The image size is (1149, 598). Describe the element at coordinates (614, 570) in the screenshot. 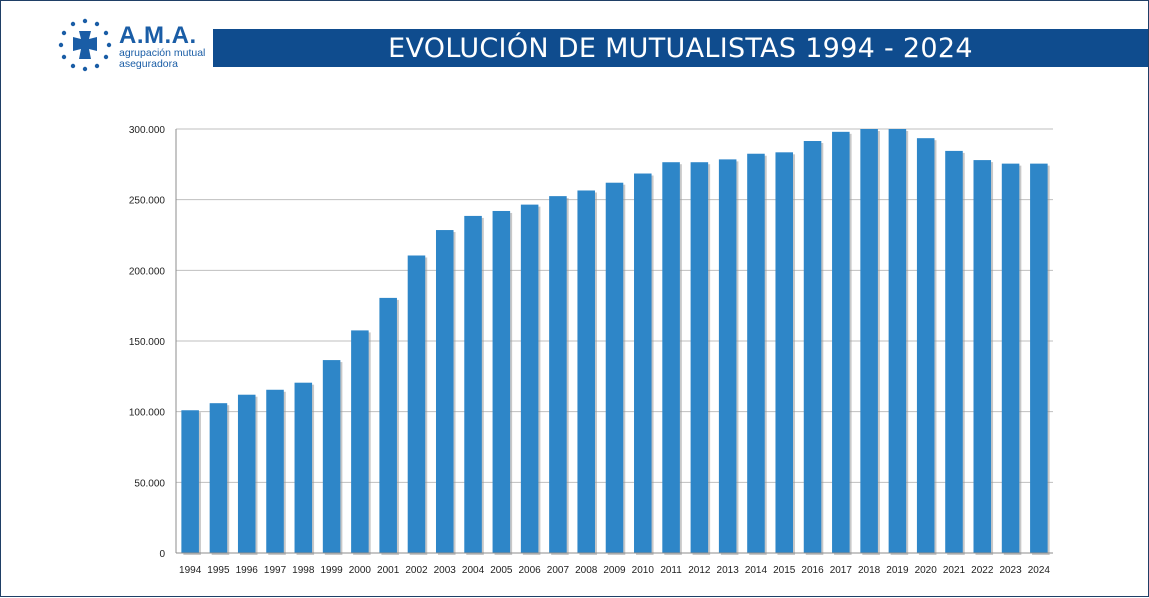

I see `x-tick-label: 2009` at that location.